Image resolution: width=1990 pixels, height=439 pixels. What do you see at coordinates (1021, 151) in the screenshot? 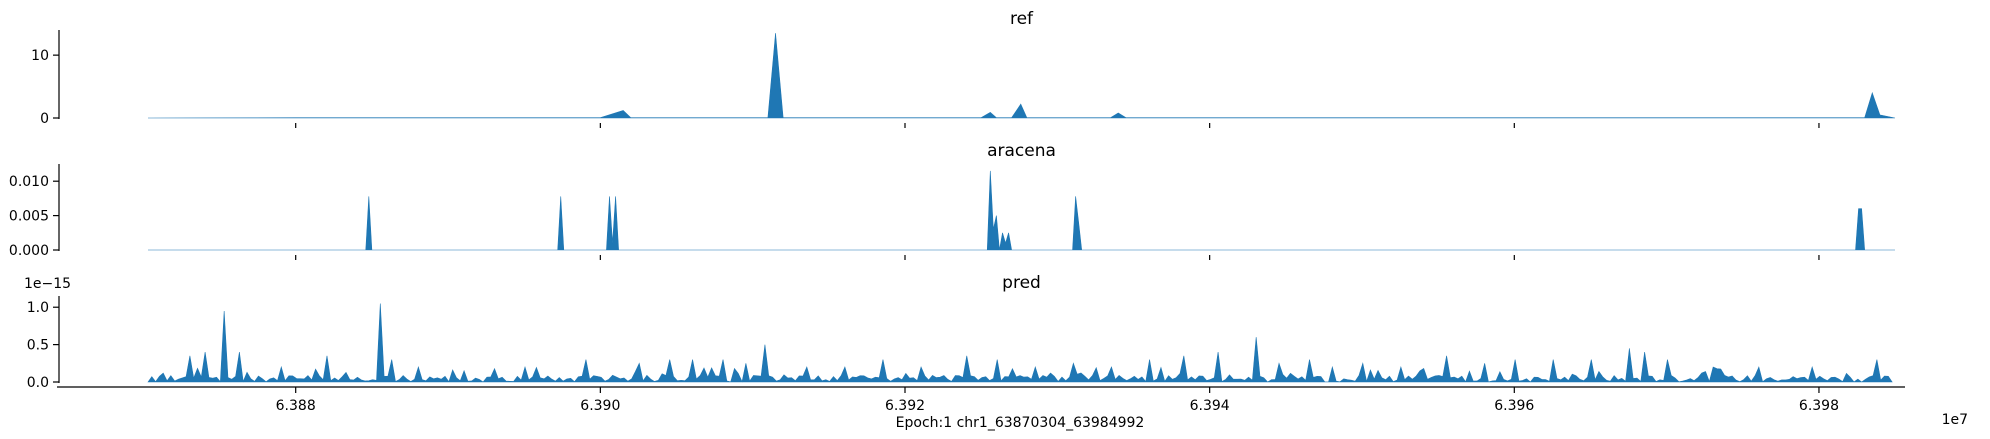
I see `panel-title: aracena` at bounding box center [1021, 151].